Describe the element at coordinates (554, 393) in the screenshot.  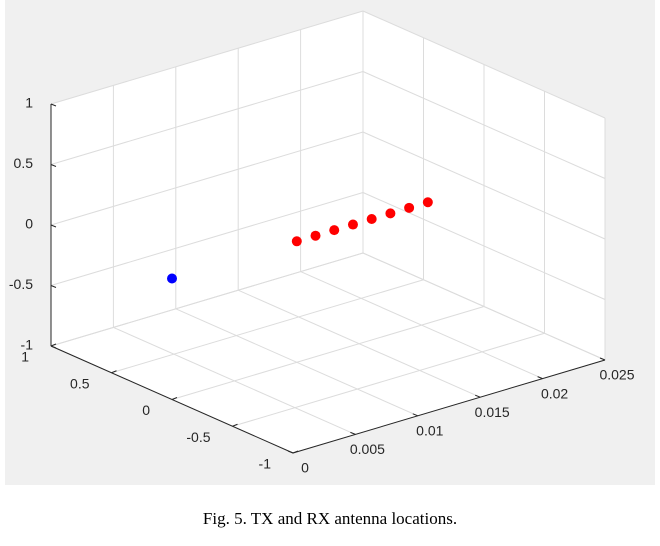
I see `x-tick-label: 0.02` at that location.